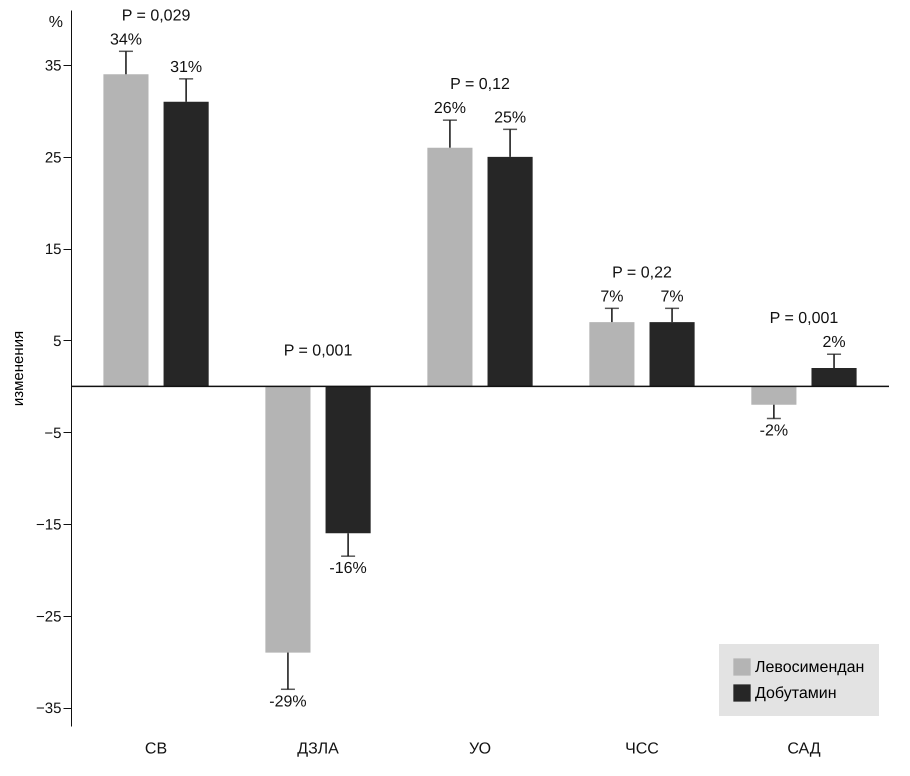 The image size is (910, 776). What do you see at coordinates (642, 273) in the screenshot?
I see `annotation: P = 0,22` at bounding box center [642, 273].